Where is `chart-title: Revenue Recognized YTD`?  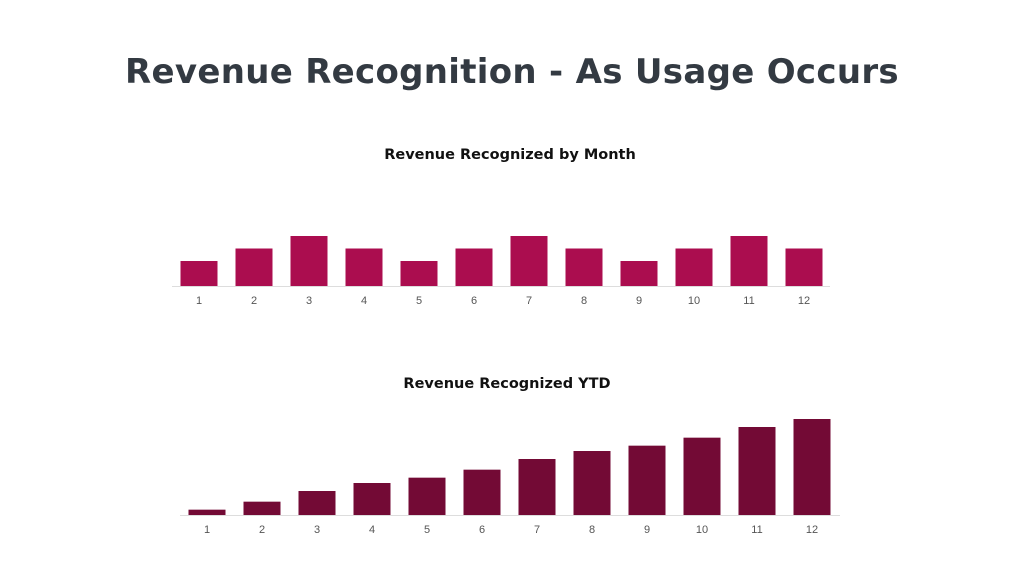 chart-title: Revenue Recognized YTD is located at coordinates (506, 384).